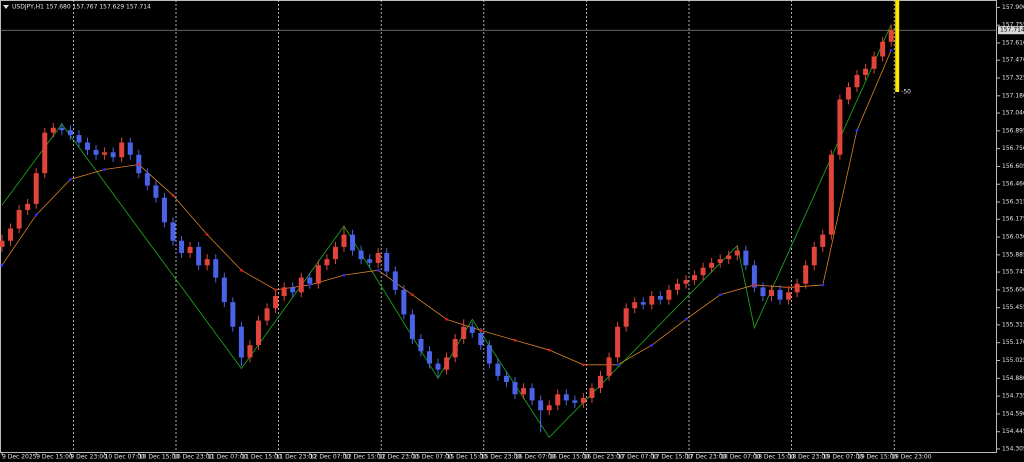 The width and height of the screenshot is (1024, 462). I want to click on x-tick-label: 18 Dec 07:00, so click(740, 457).